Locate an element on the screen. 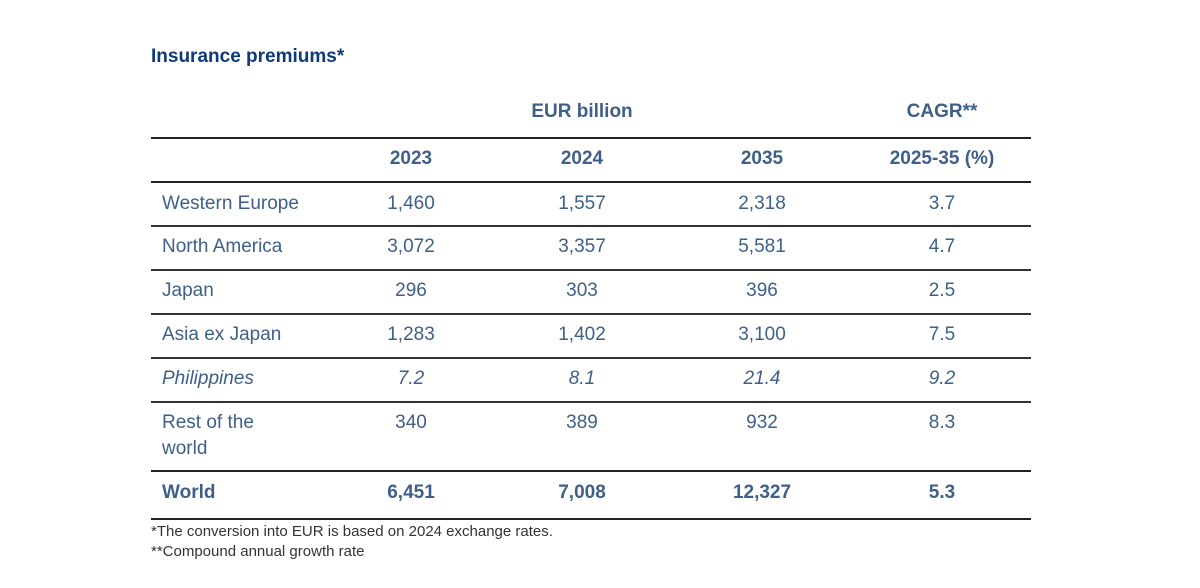 This screenshot has height=588, width=1200. row-label: Western Europe is located at coordinates (230, 203).